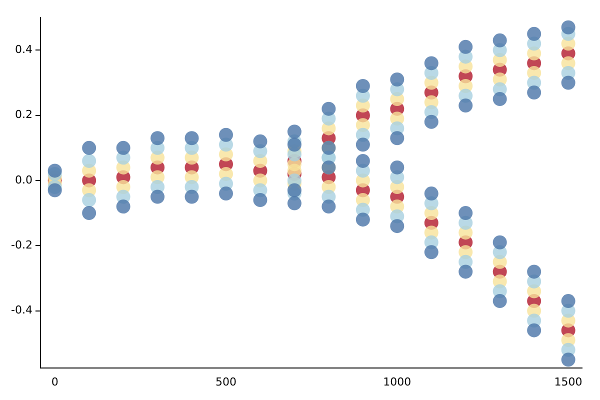 The image size is (600, 400). Describe the element at coordinates (568, 381) in the screenshot. I see `x-tick-label: 1500` at that location.